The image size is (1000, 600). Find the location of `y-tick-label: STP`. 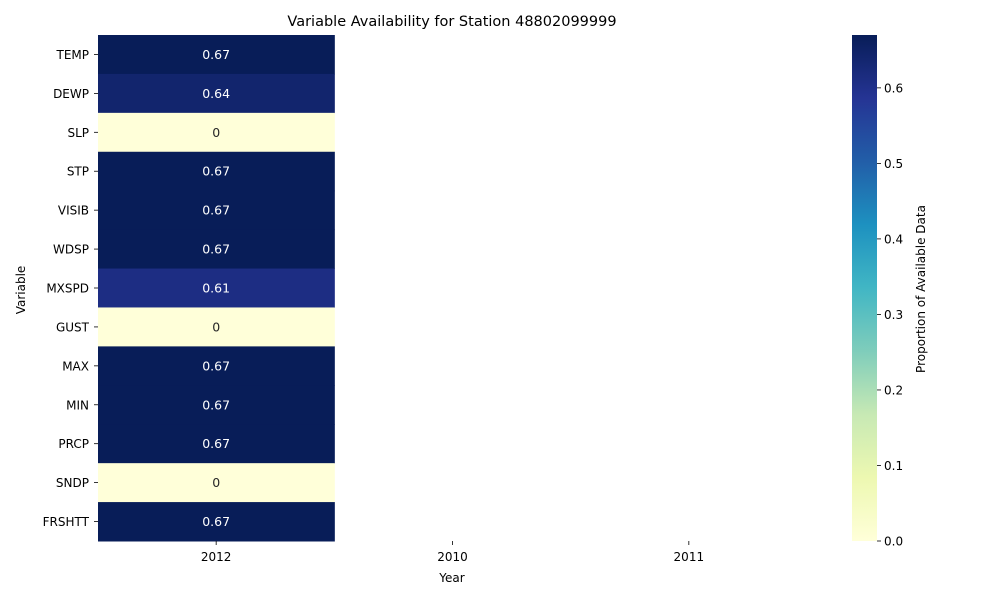

y-tick-label: STP is located at coordinates (78, 172).